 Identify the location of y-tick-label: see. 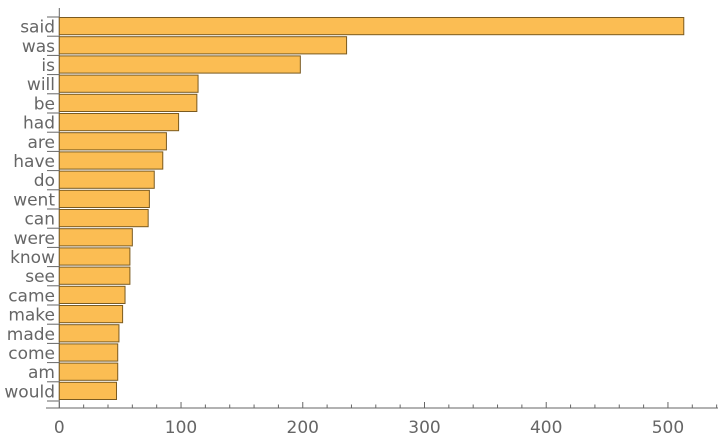
(40, 277).